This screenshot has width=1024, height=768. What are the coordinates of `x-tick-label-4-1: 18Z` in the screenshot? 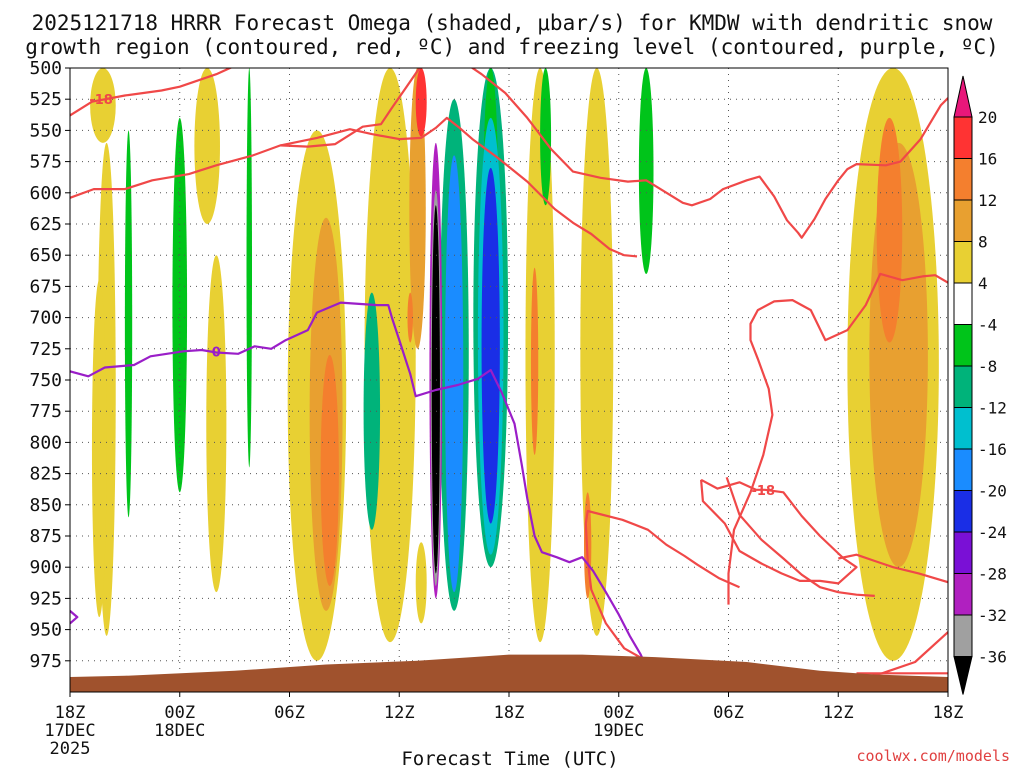 It's located at (509, 713).